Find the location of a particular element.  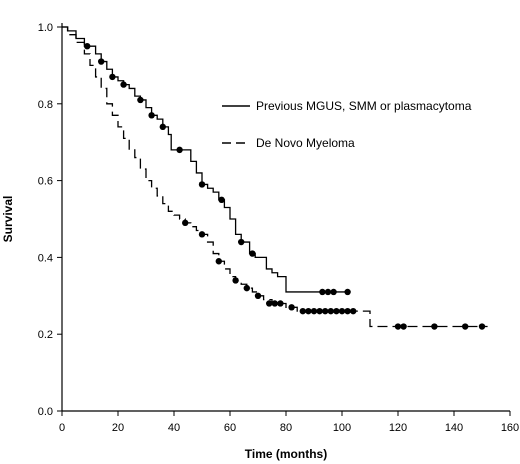

x-tick-label: 140 is located at coordinates (454, 428).